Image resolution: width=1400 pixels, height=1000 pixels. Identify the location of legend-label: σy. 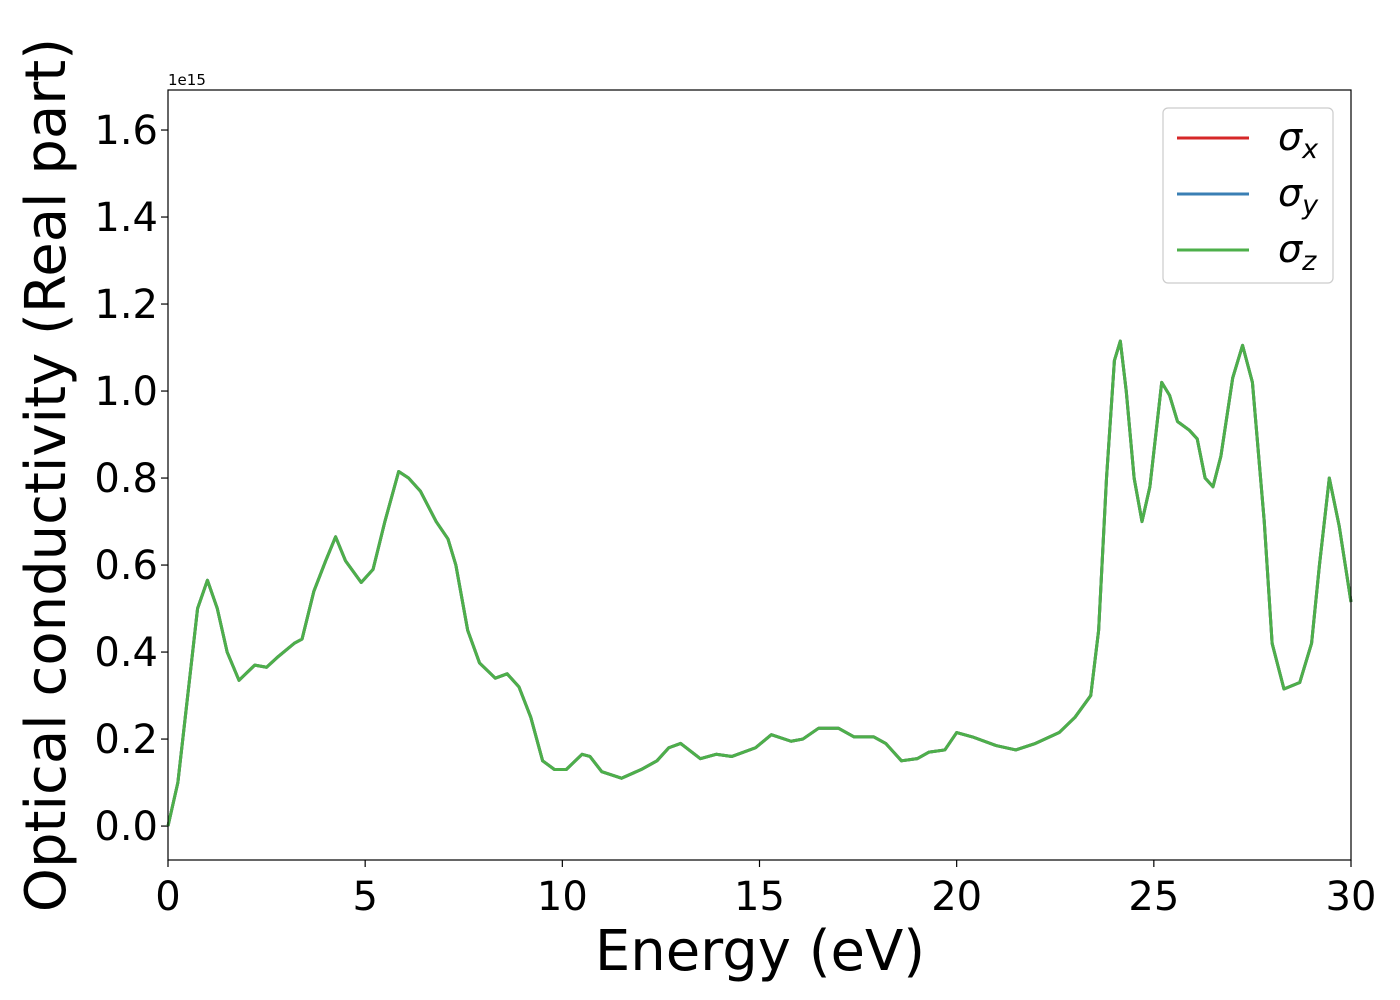
(1298, 196).